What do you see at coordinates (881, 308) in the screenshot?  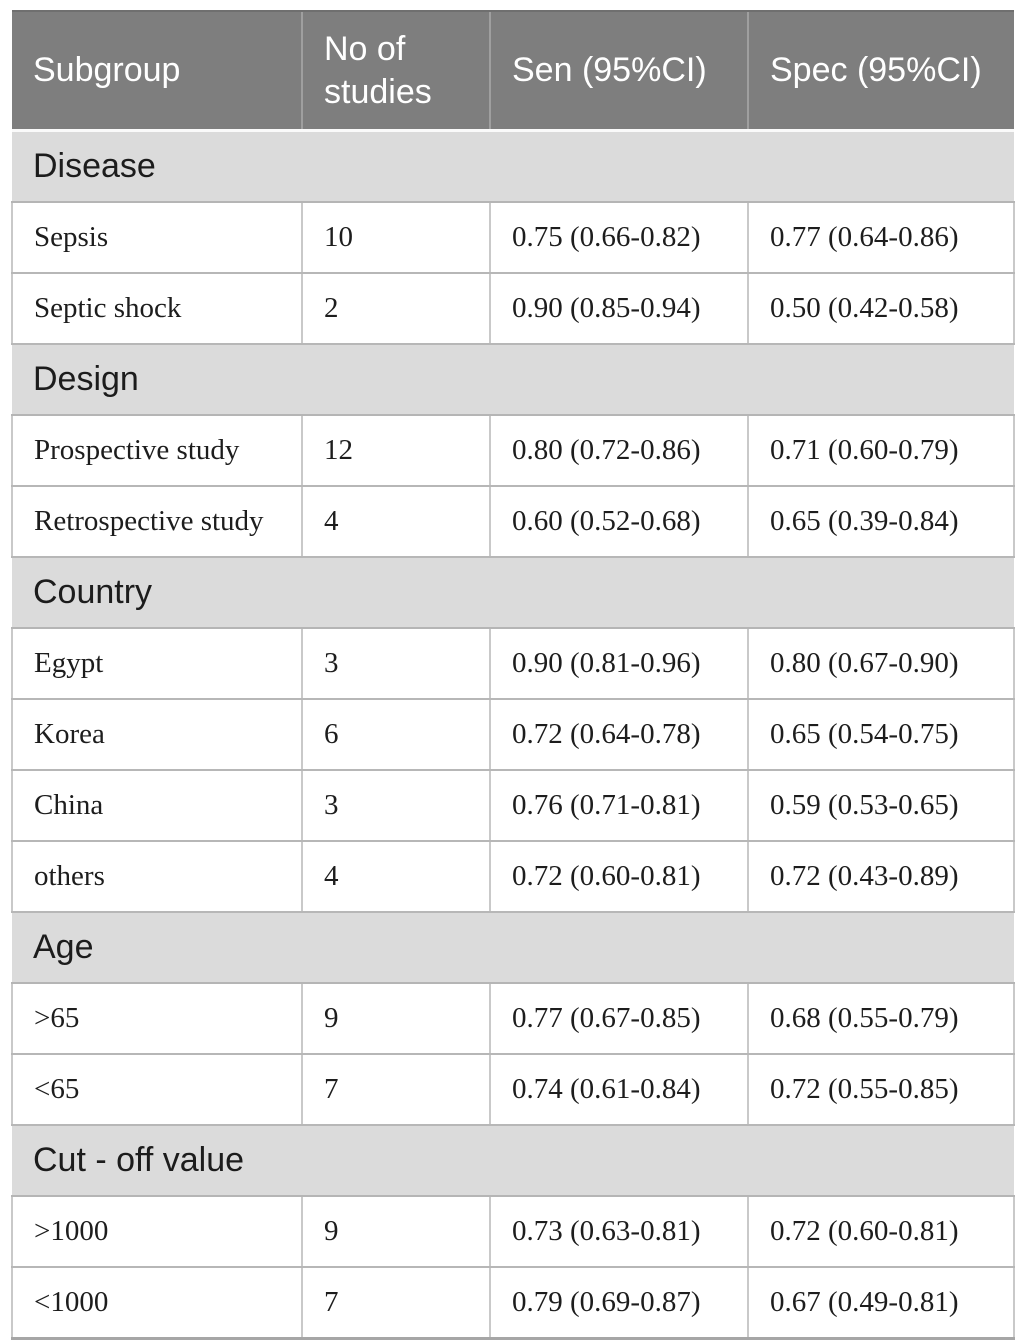 I see `cell-spec: 0.50 (0.42-0.58)` at bounding box center [881, 308].